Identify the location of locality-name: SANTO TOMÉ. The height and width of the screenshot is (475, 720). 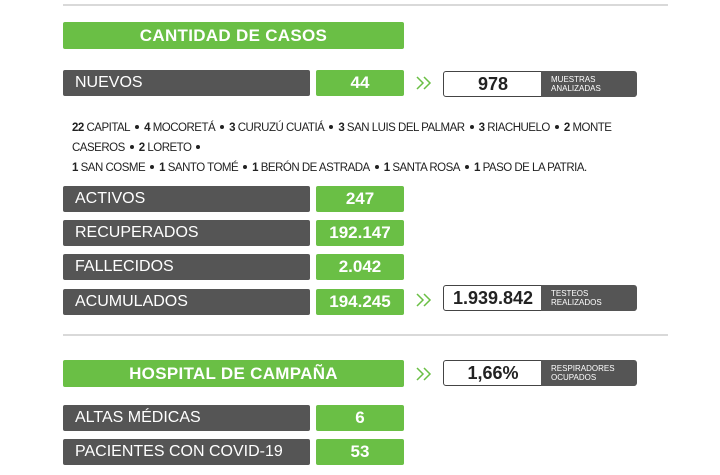
(203, 168).